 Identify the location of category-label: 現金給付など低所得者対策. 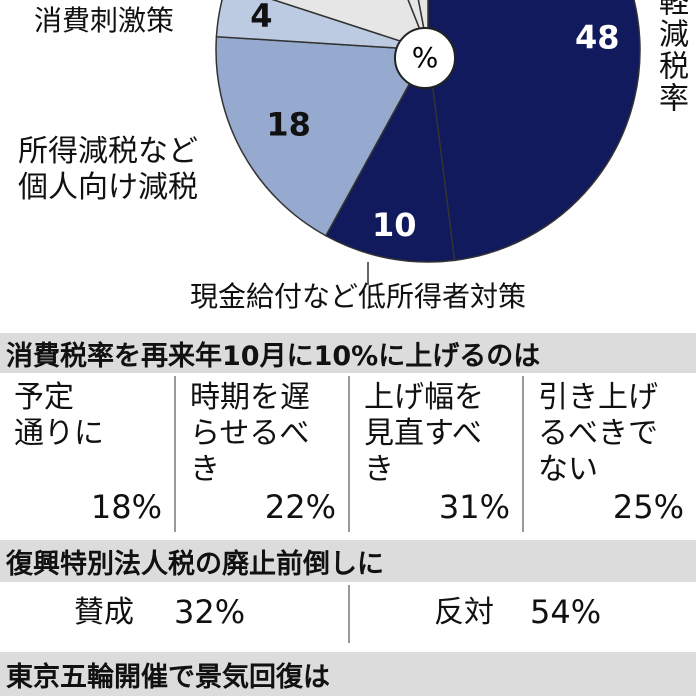
(358, 296).